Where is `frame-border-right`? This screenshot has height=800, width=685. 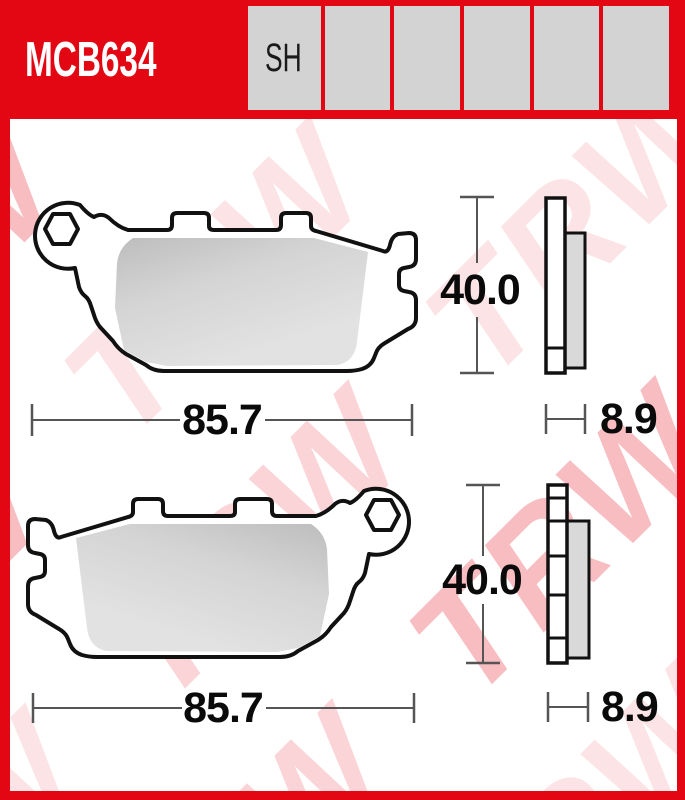
frame-border-right is located at coordinates (681, 400).